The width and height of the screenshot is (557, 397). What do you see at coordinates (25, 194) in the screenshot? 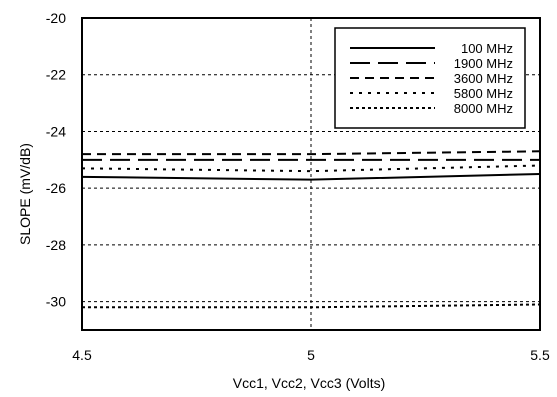
I see `y-axis-label: SLOPE (mV/dB)` at bounding box center [25, 194].